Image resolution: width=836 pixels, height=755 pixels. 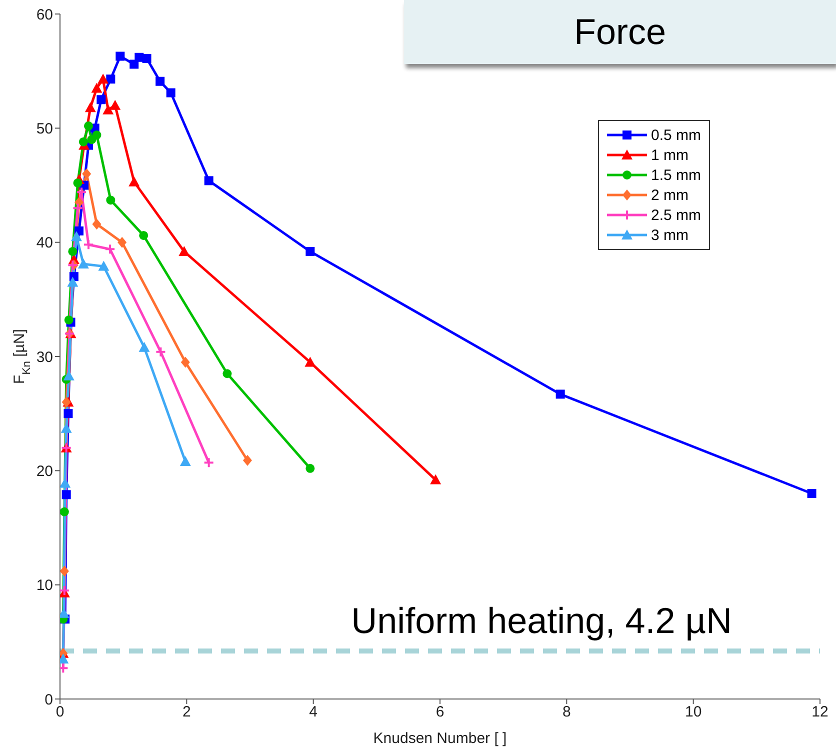 What do you see at coordinates (669, 195) in the screenshot?
I see `legend-label: 2 mm` at bounding box center [669, 195].